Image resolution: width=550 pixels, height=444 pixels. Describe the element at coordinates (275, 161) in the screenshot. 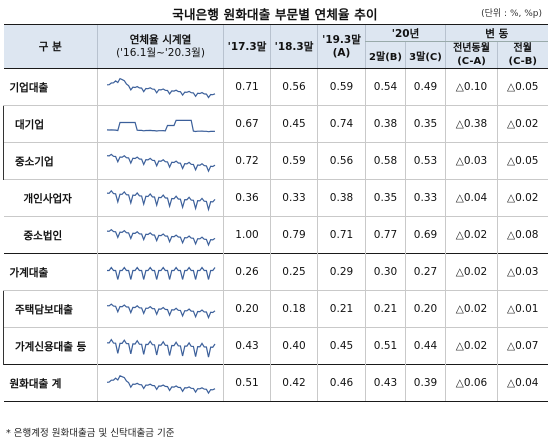

I see `table-row: 중소기업 0.72 0.59 0.56 0.58 0.53 △0.03 △0.05` at that location.